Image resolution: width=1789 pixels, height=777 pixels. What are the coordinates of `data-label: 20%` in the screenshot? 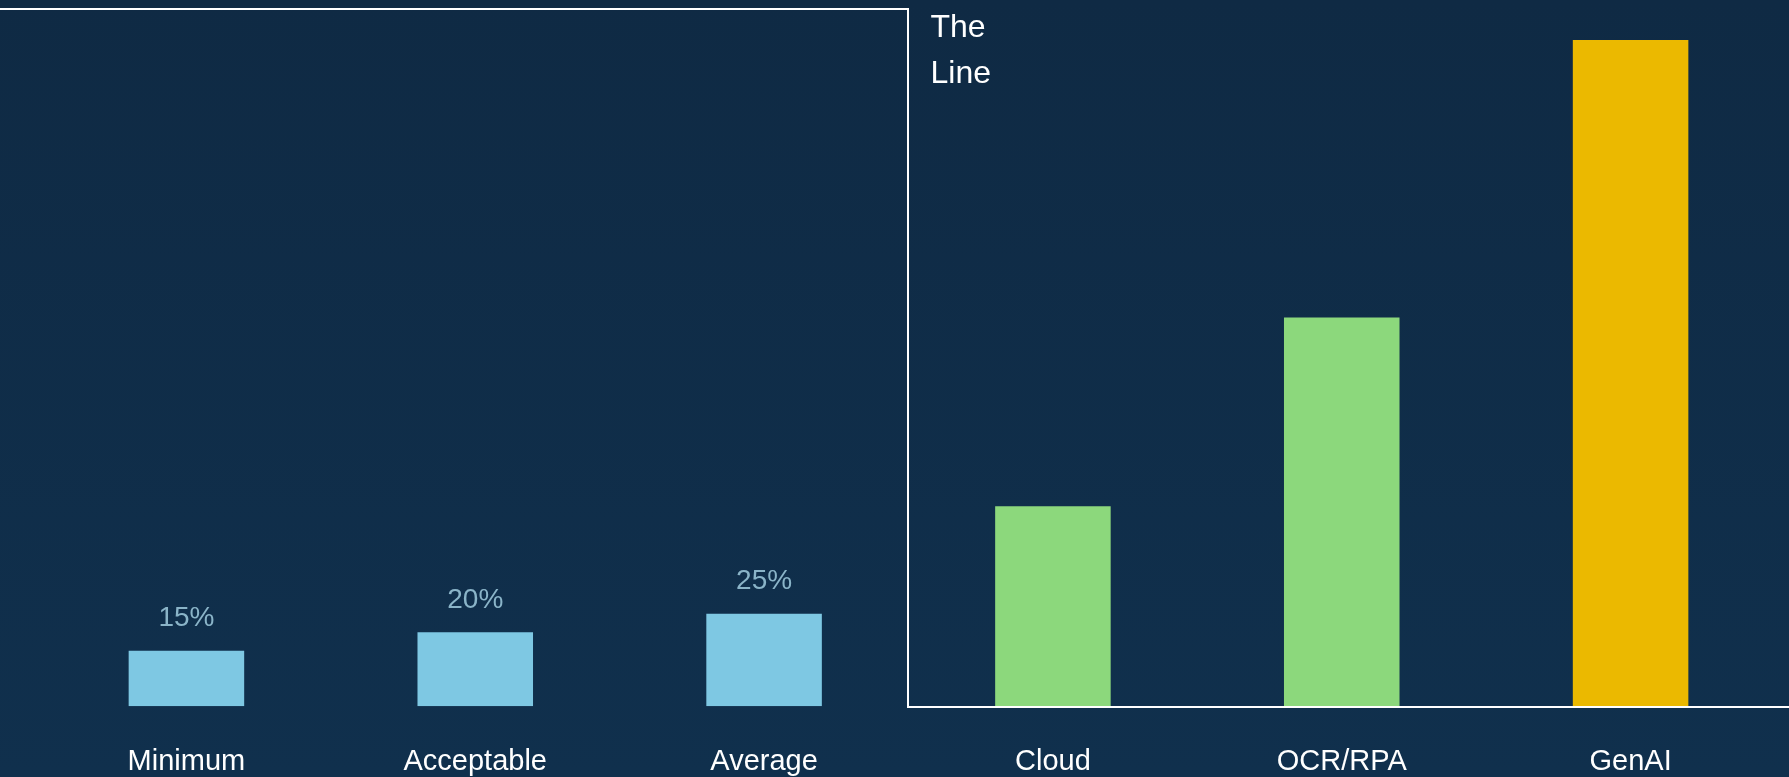 It's located at (475, 598).